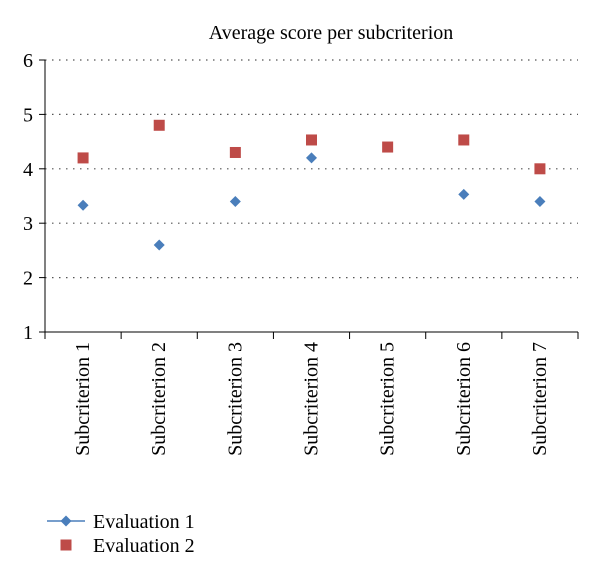  Describe the element at coordinates (28, 224) in the screenshot. I see `y-tick-label: 3` at that location.